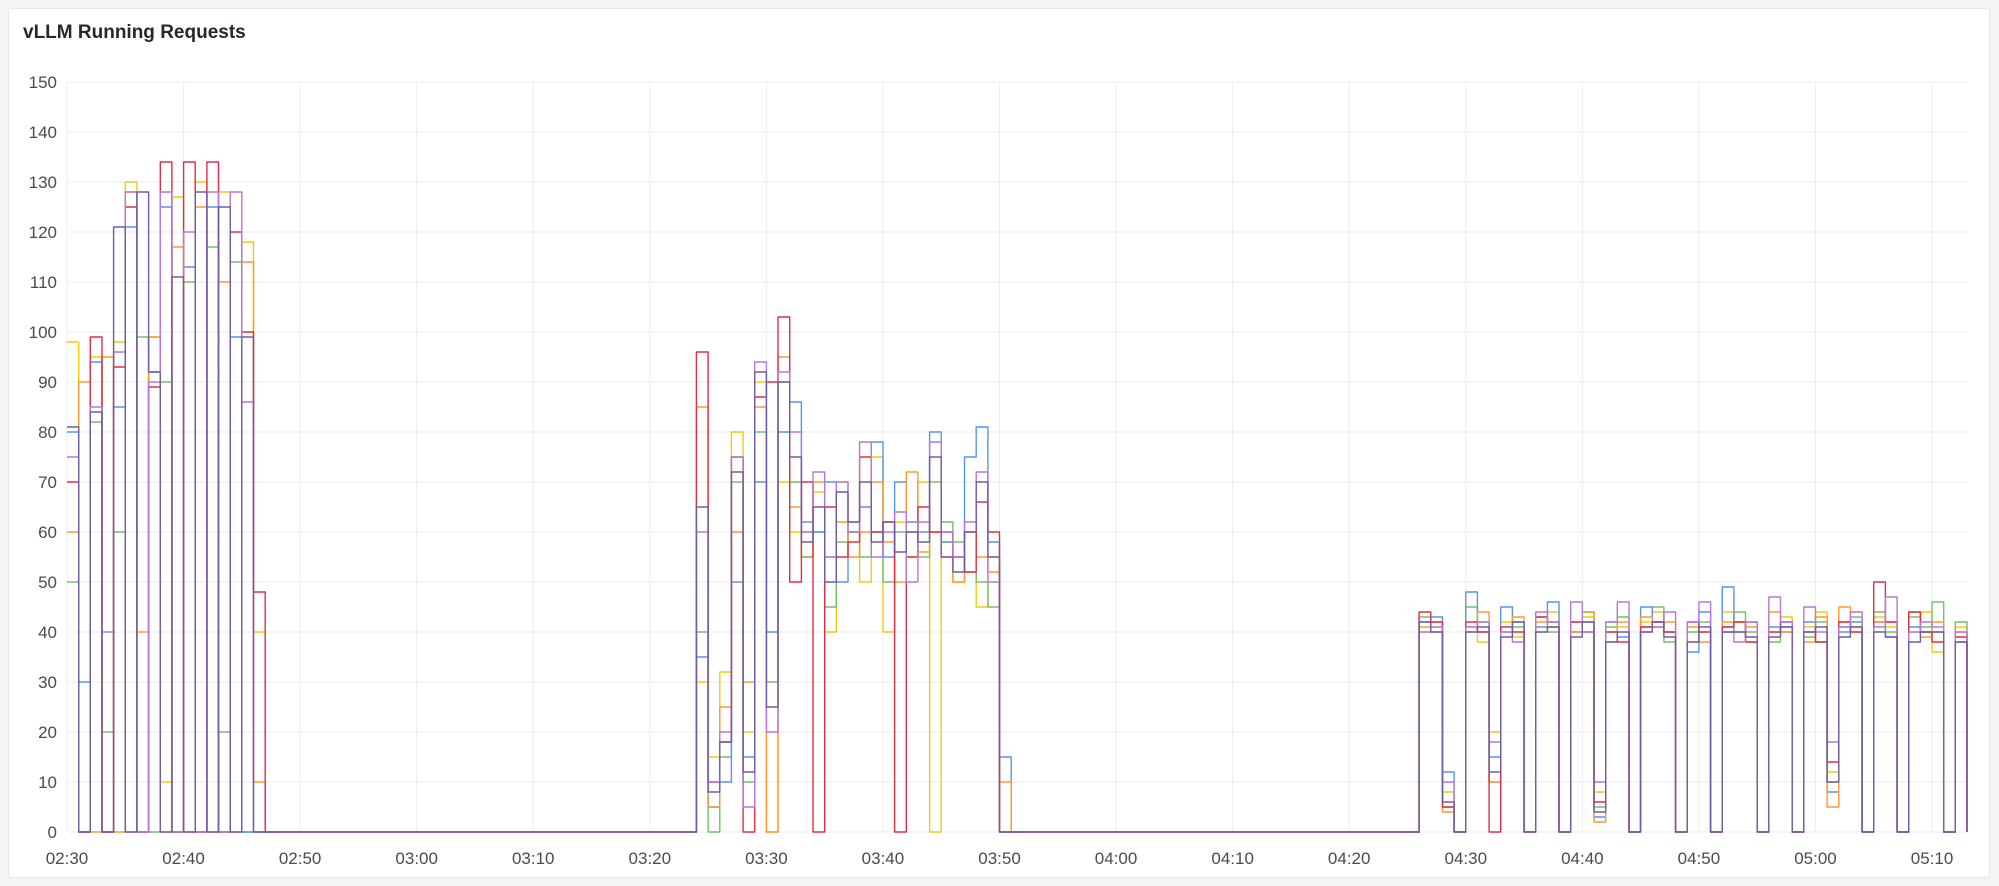 This screenshot has height=886, width=1999. What do you see at coordinates (1349, 858) in the screenshot?
I see `x-tick-label: 04:20` at bounding box center [1349, 858].